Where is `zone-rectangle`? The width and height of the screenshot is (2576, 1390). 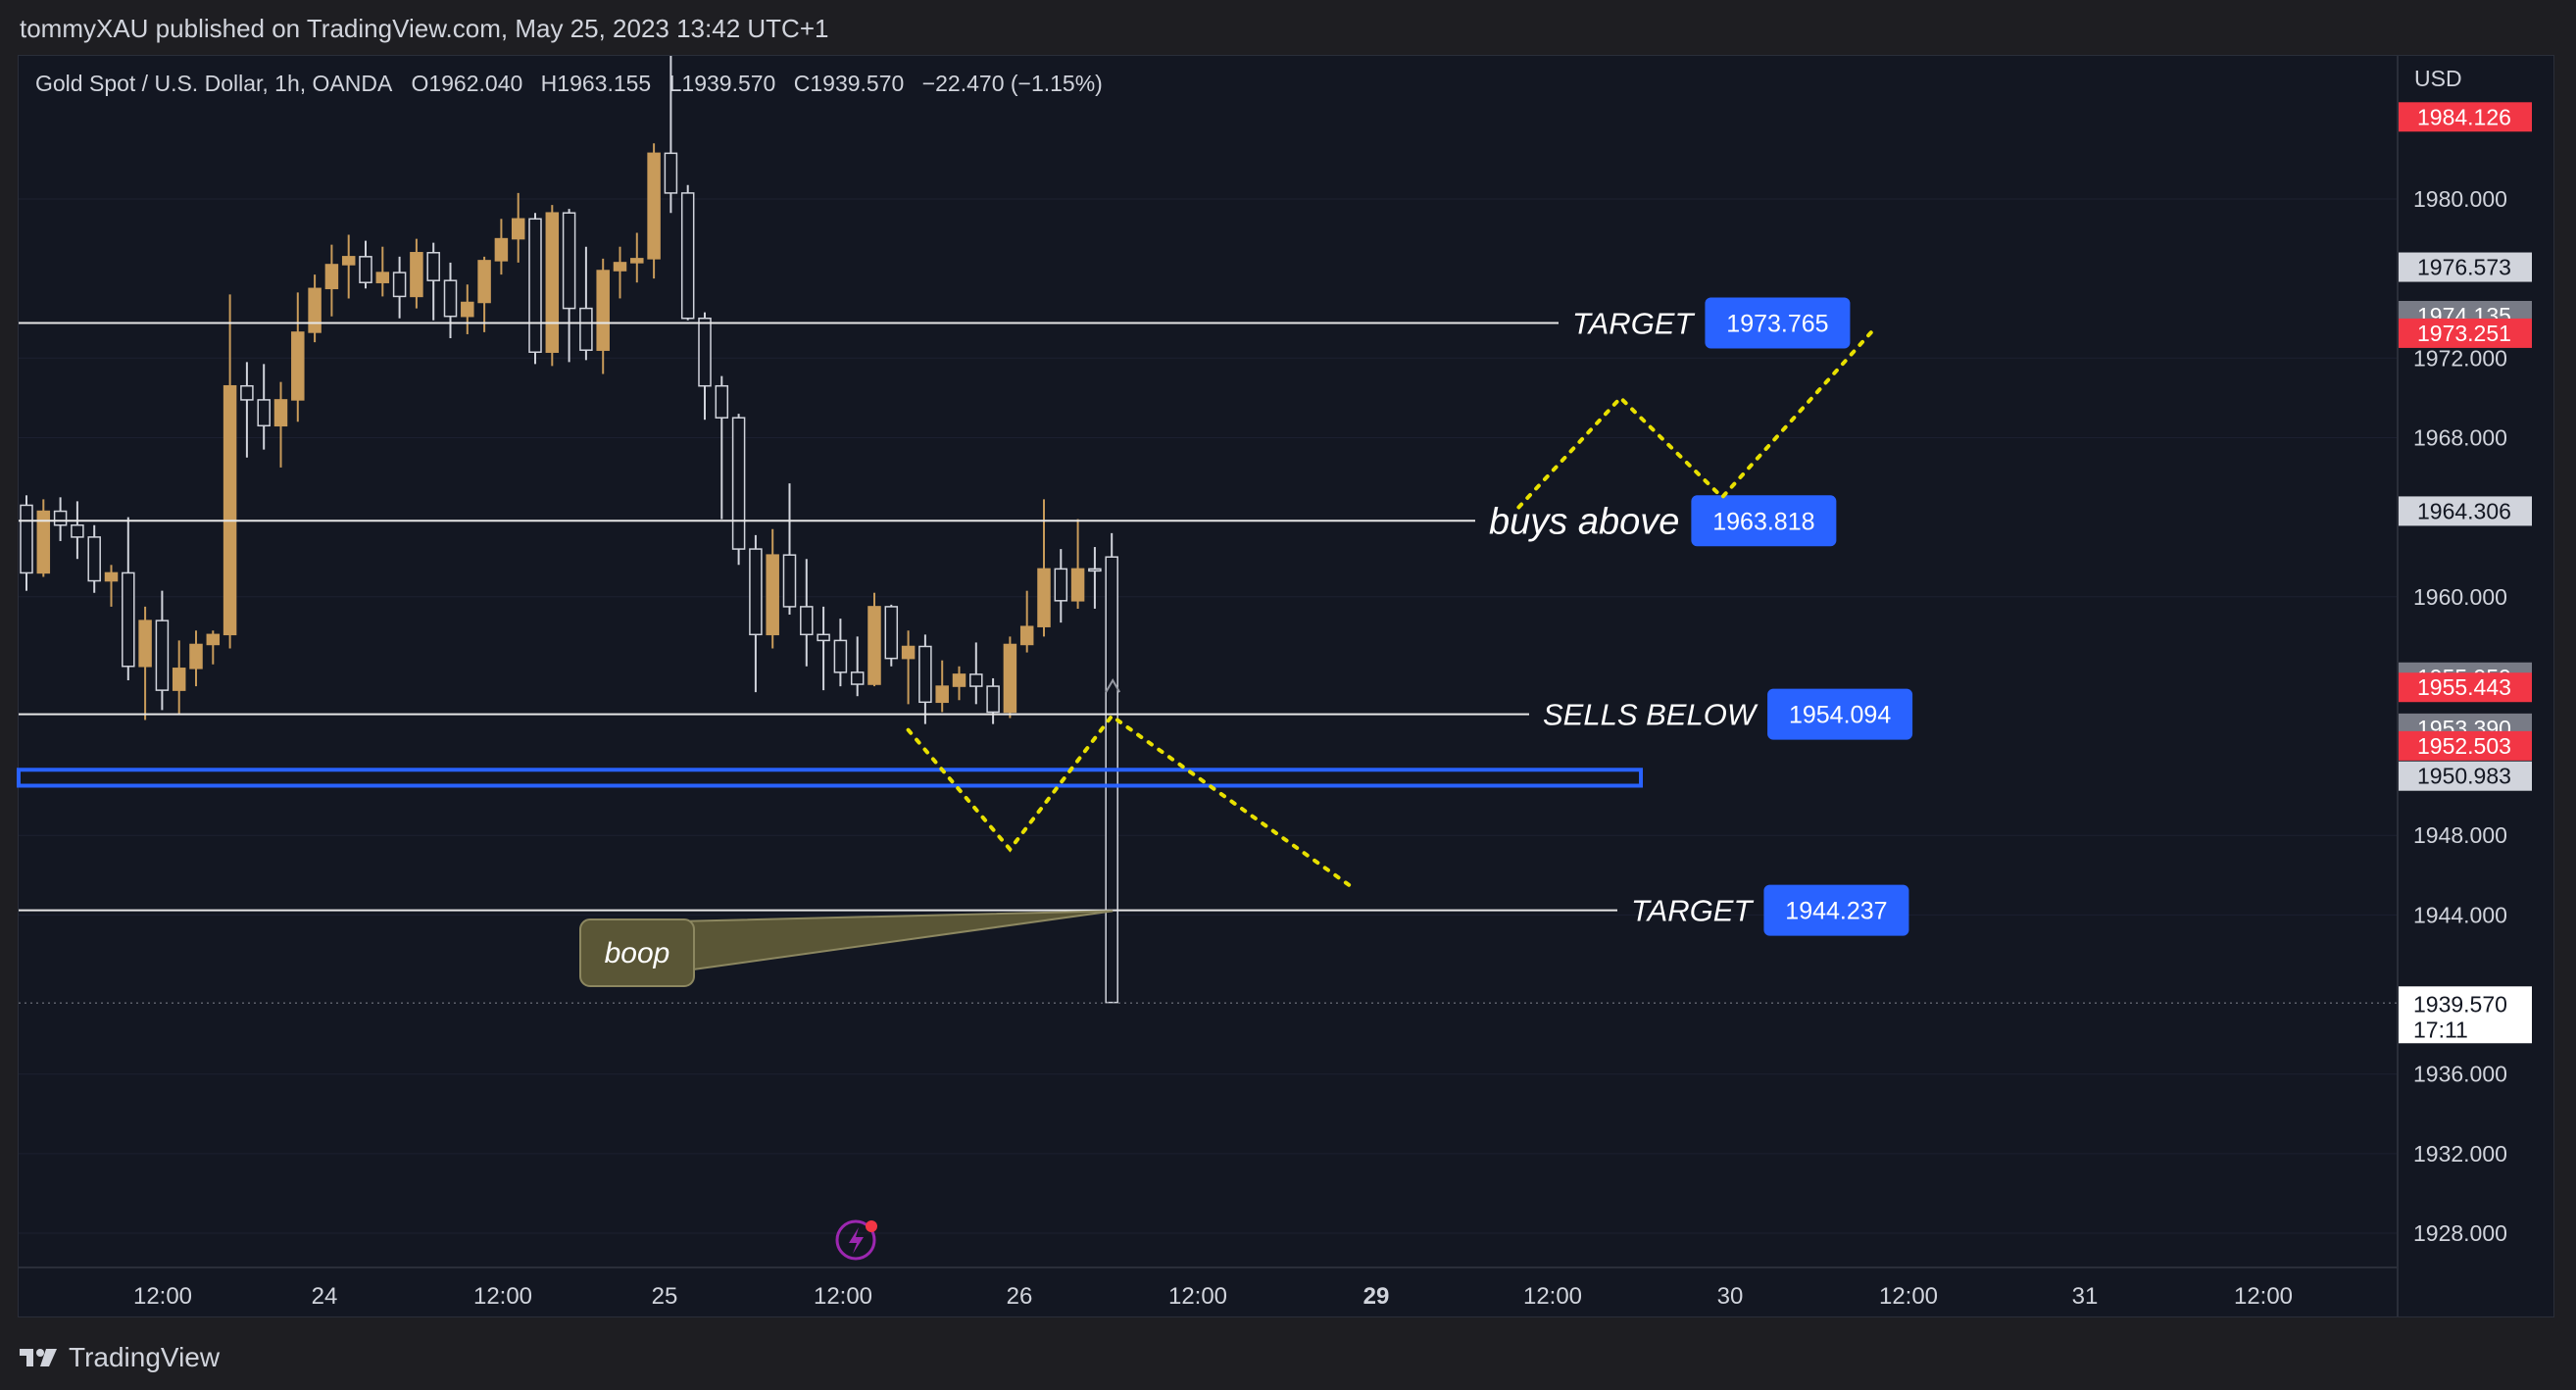
zone-rectangle is located at coordinates (830, 778).